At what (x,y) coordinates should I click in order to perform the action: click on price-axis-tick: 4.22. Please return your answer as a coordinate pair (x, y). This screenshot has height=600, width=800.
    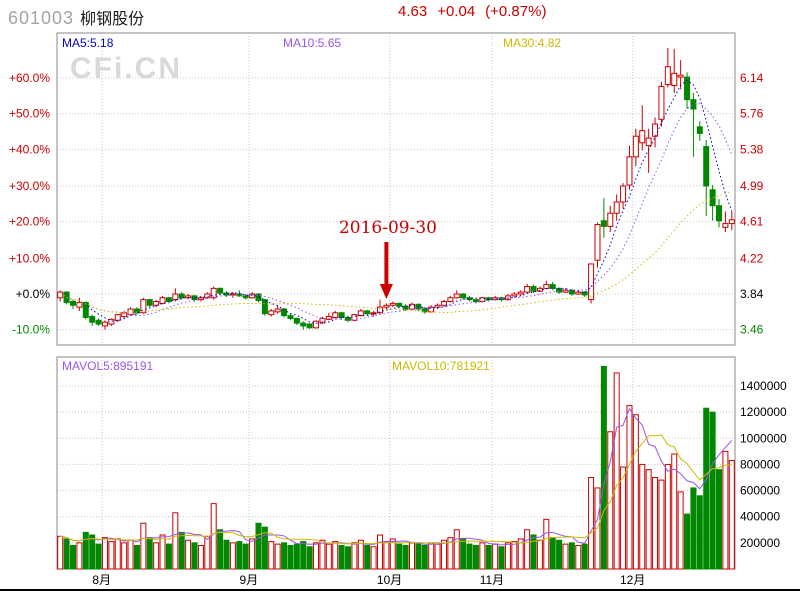
    Looking at the image, I should click on (752, 258).